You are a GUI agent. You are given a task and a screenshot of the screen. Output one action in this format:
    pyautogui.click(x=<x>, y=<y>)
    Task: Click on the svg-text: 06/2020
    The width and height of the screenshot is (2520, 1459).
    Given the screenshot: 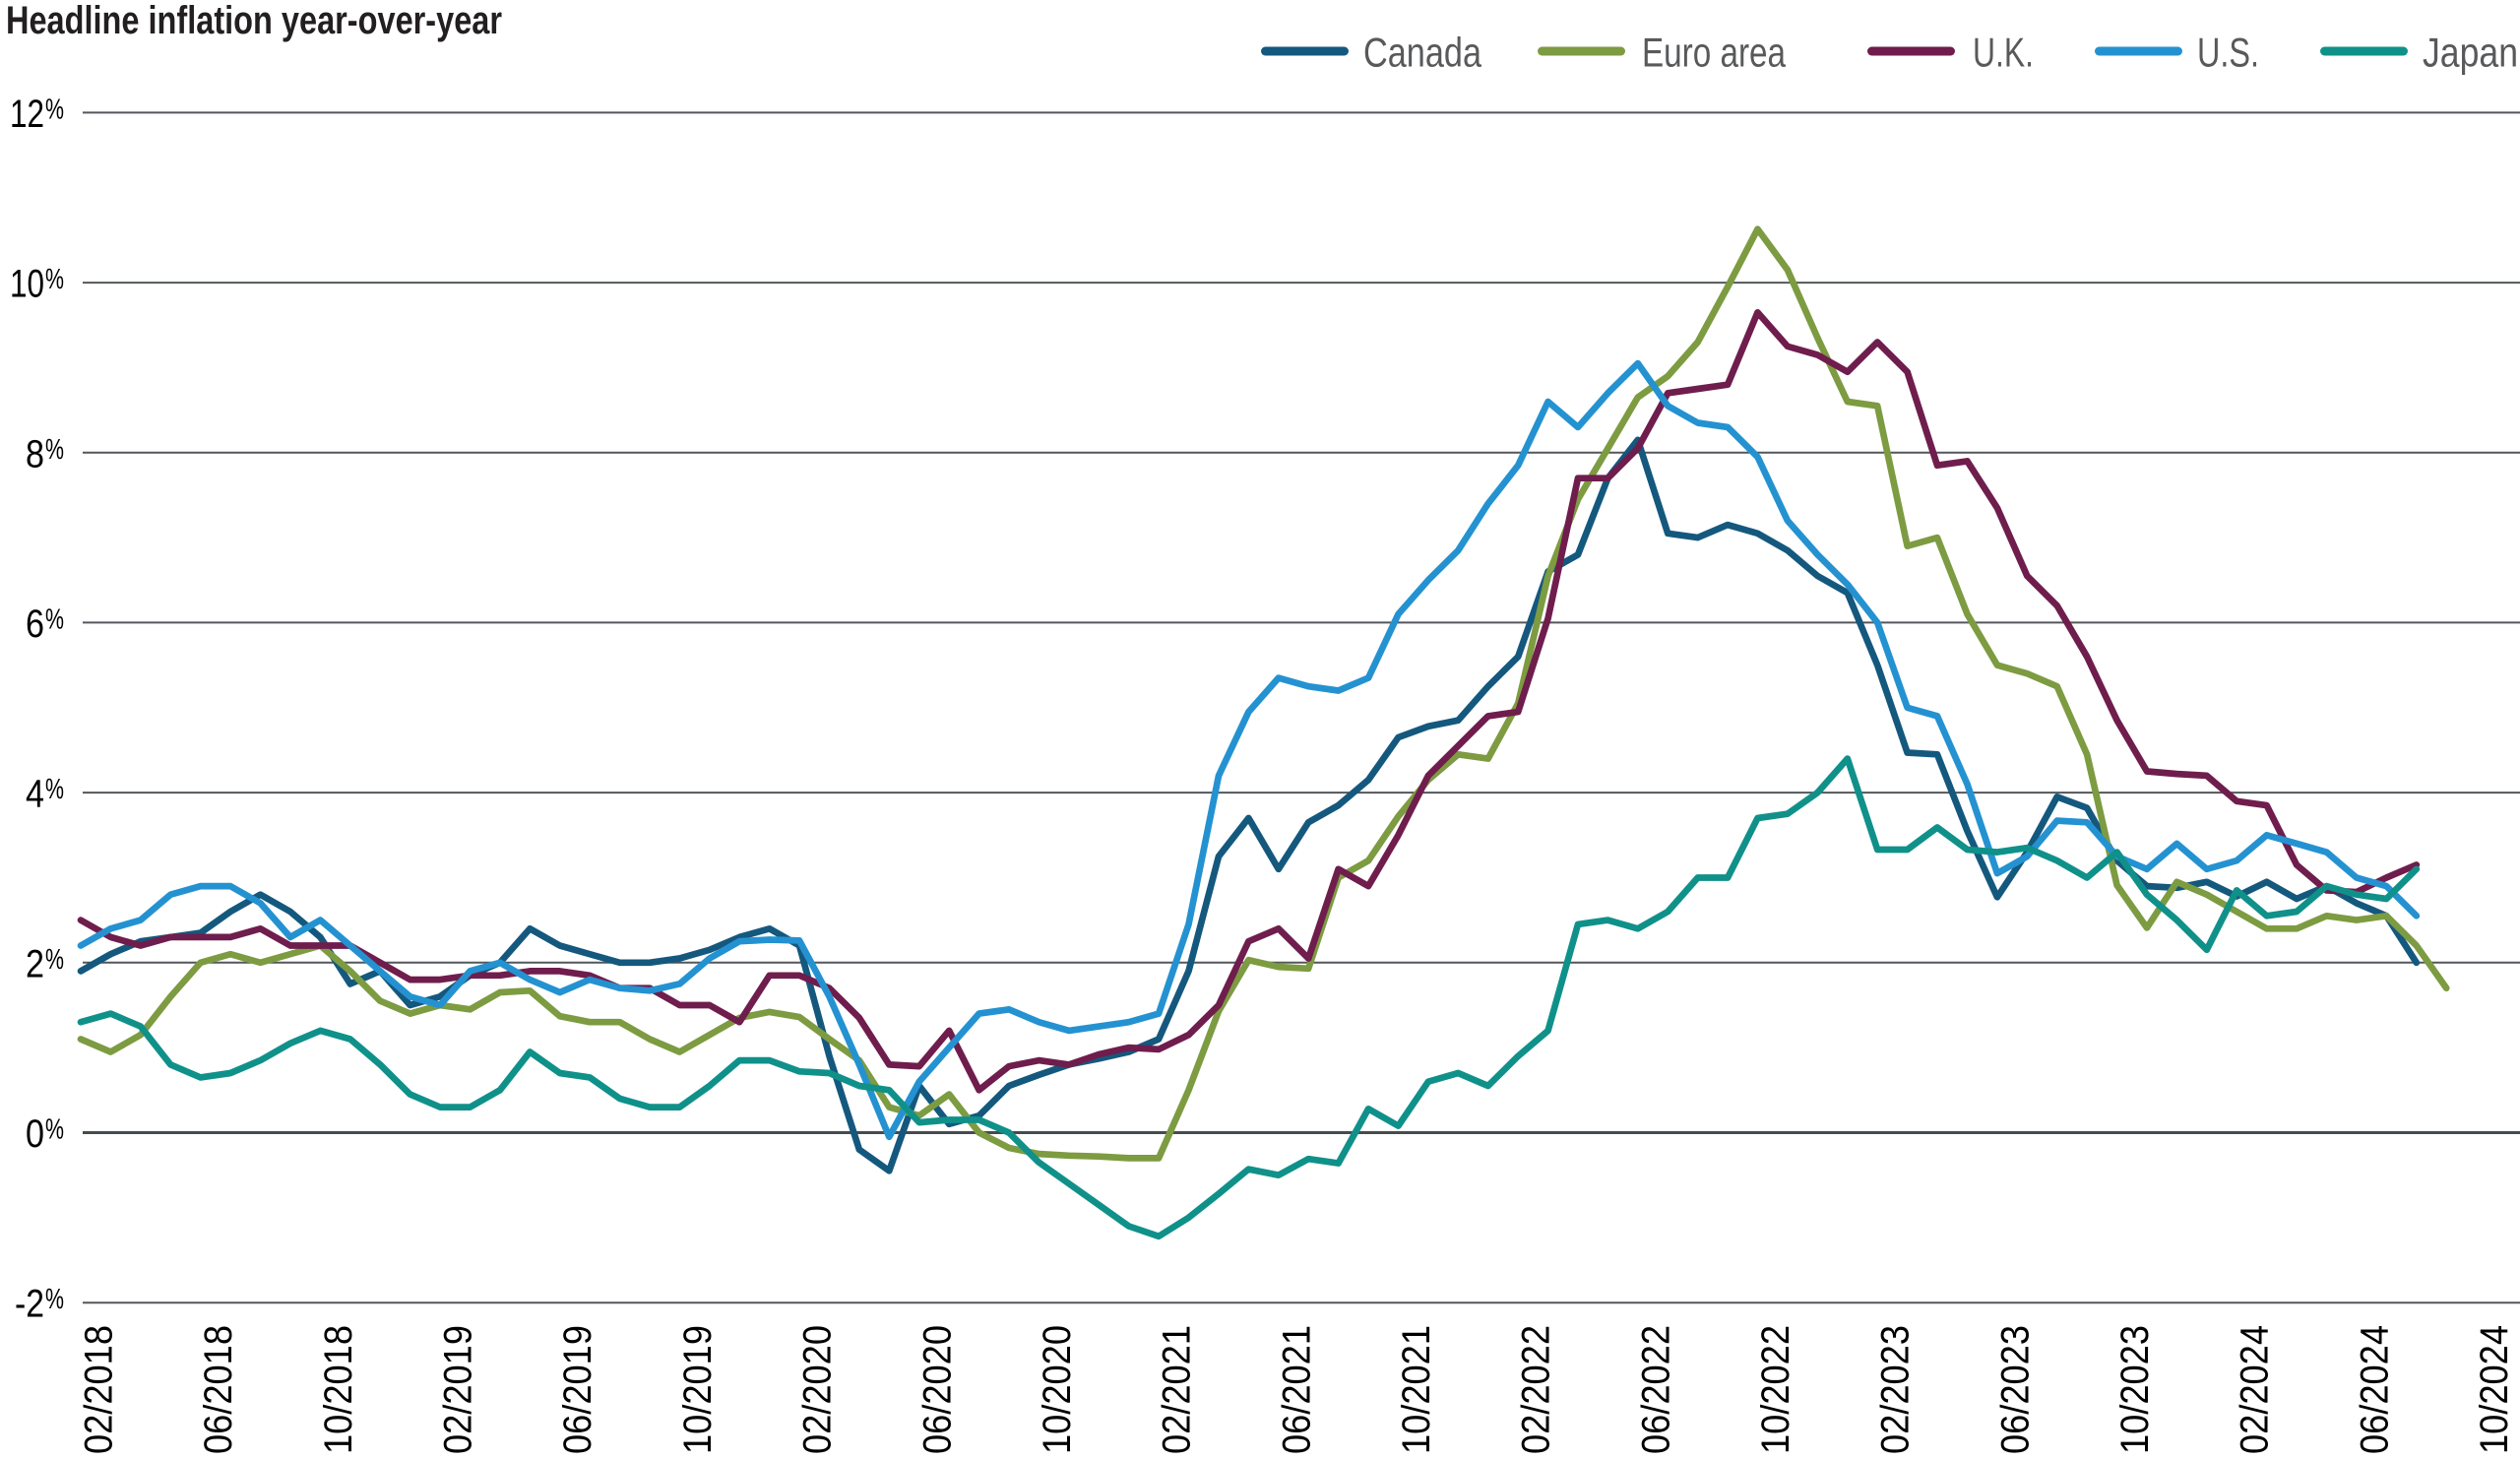 What is the action you would take?
    pyautogui.click(x=937, y=1389)
    